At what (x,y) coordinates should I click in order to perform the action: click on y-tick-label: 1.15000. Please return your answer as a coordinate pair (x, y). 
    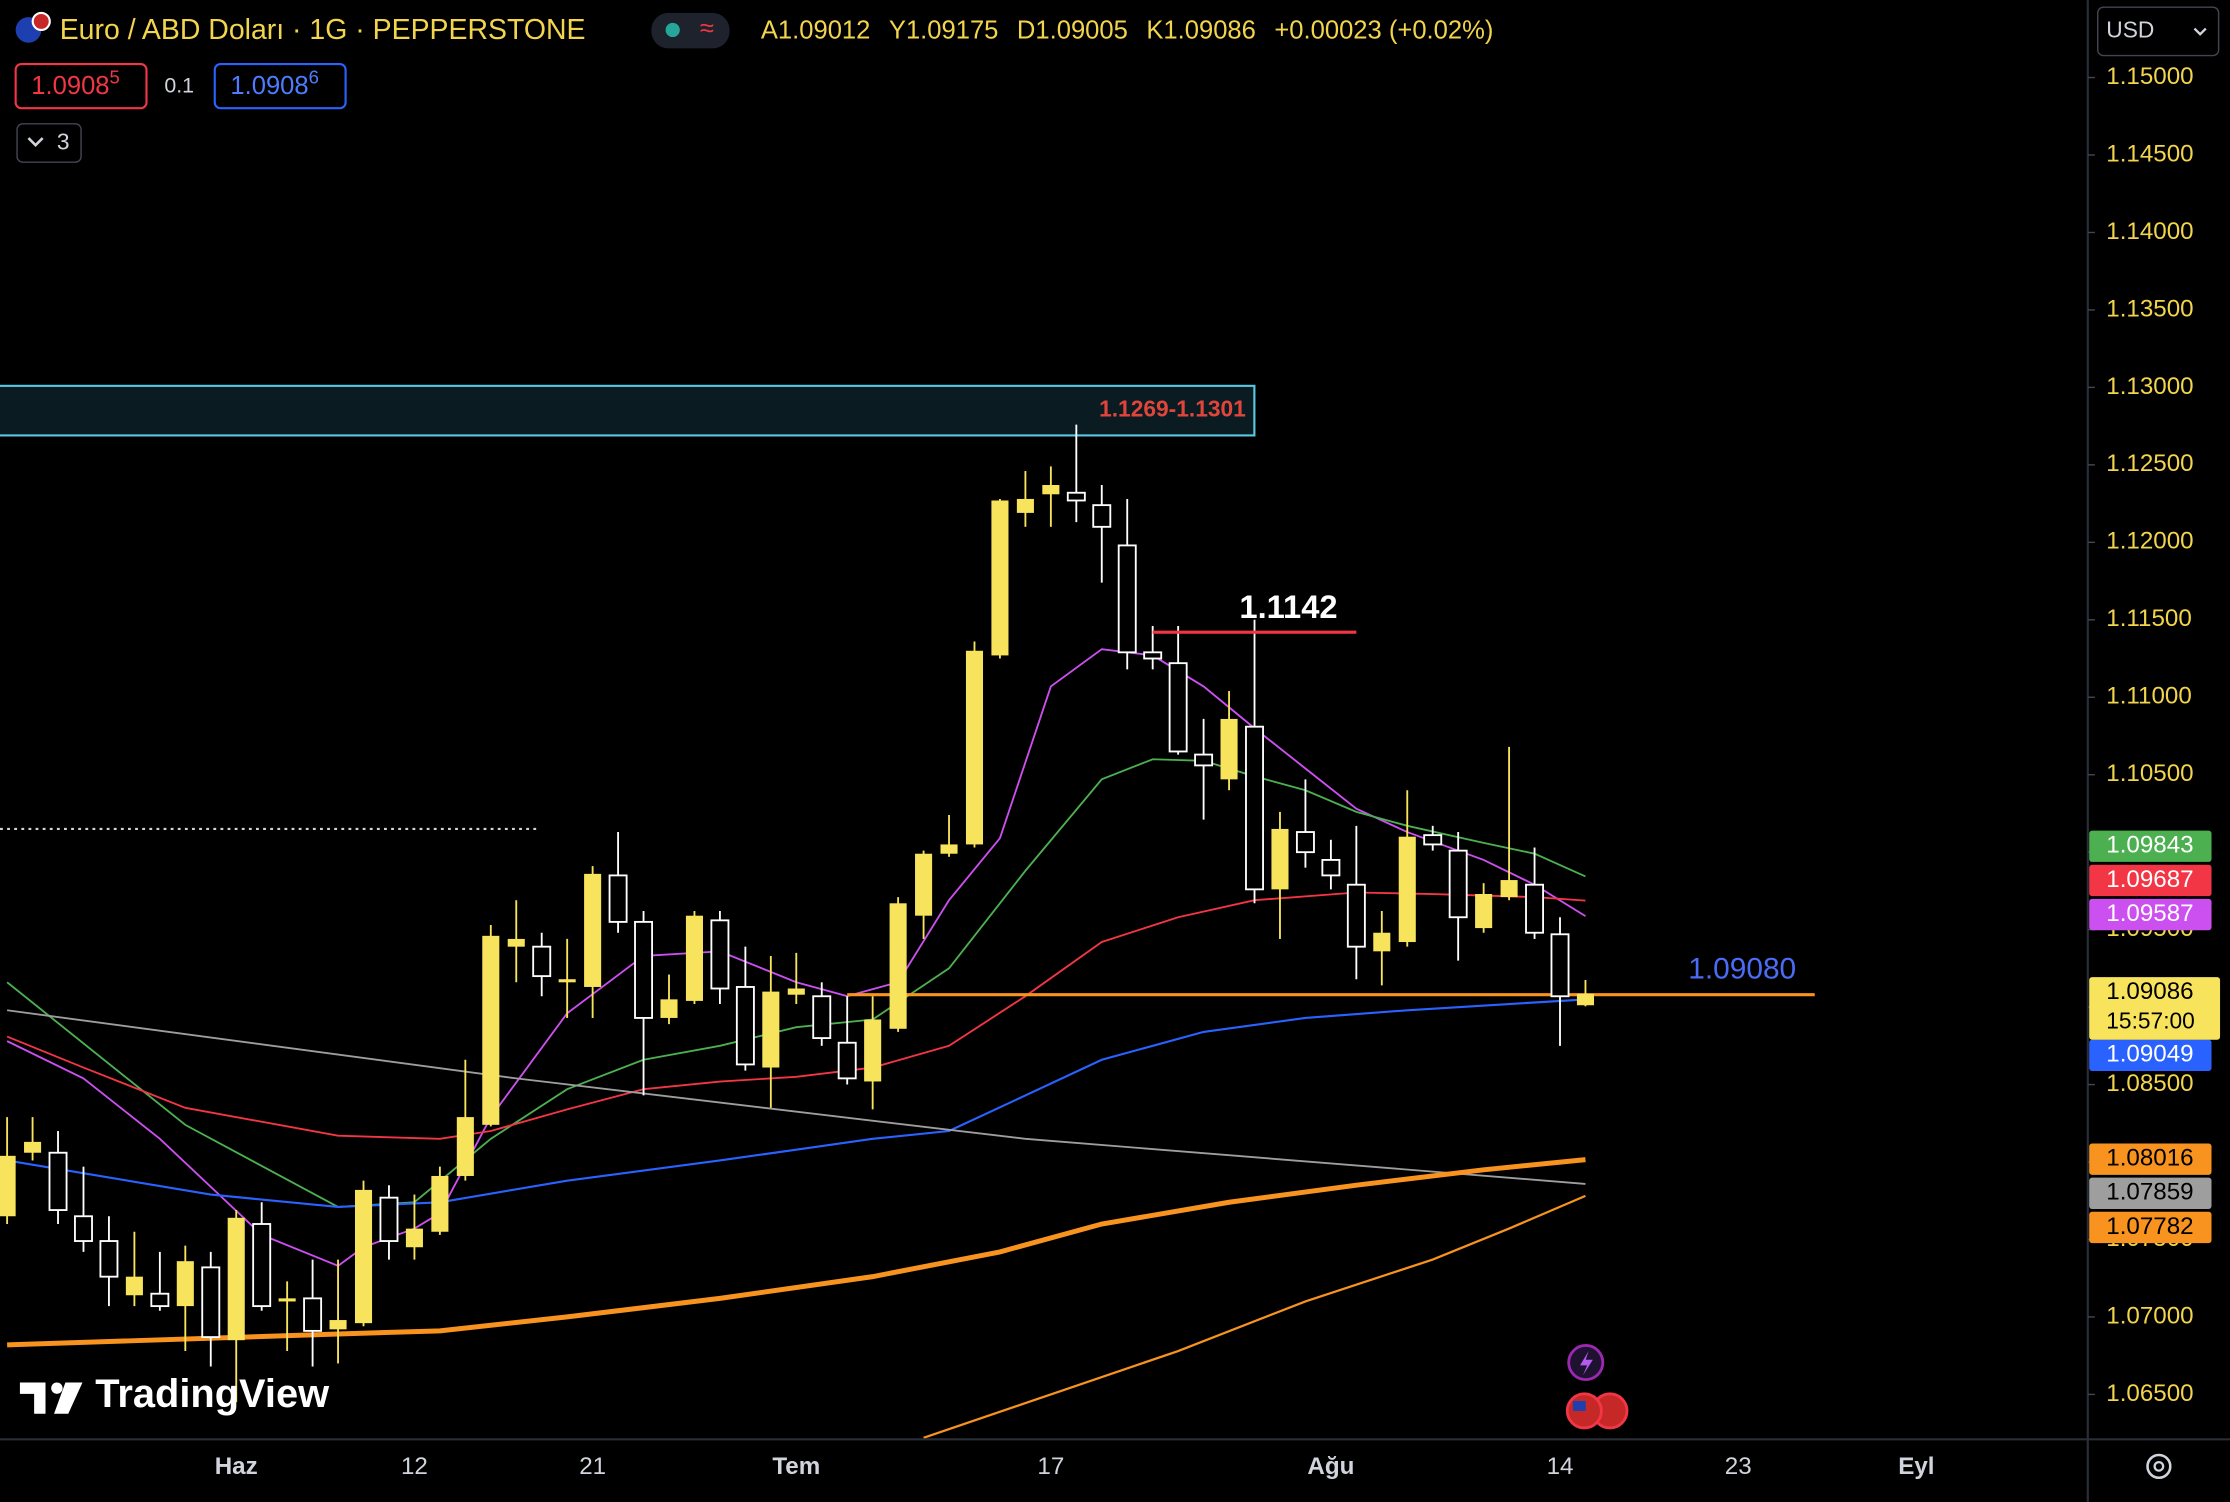
    Looking at the image, I should click on (2149, 76).